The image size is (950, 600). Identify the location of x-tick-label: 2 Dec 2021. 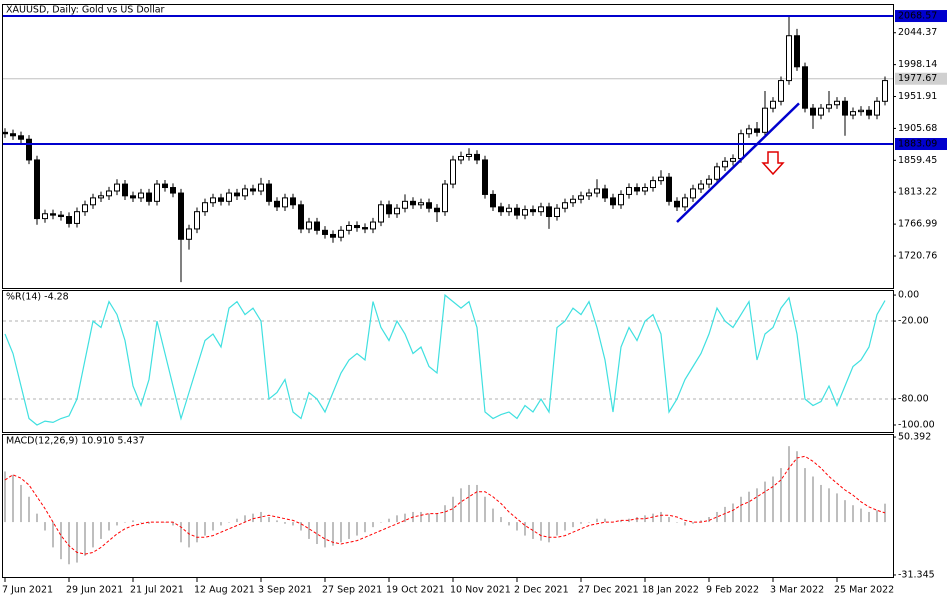
(541, 590).